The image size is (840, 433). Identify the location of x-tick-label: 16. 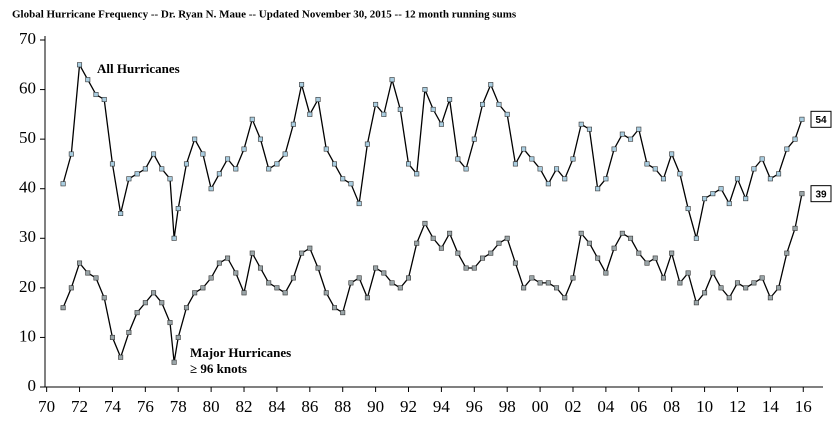
(803, 406).